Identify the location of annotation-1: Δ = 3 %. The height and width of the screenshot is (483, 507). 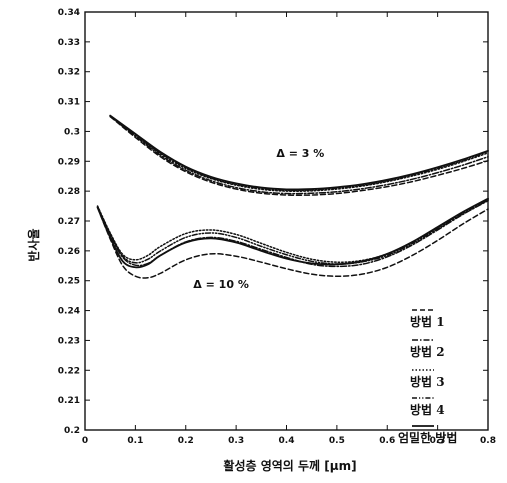
(300, 153).